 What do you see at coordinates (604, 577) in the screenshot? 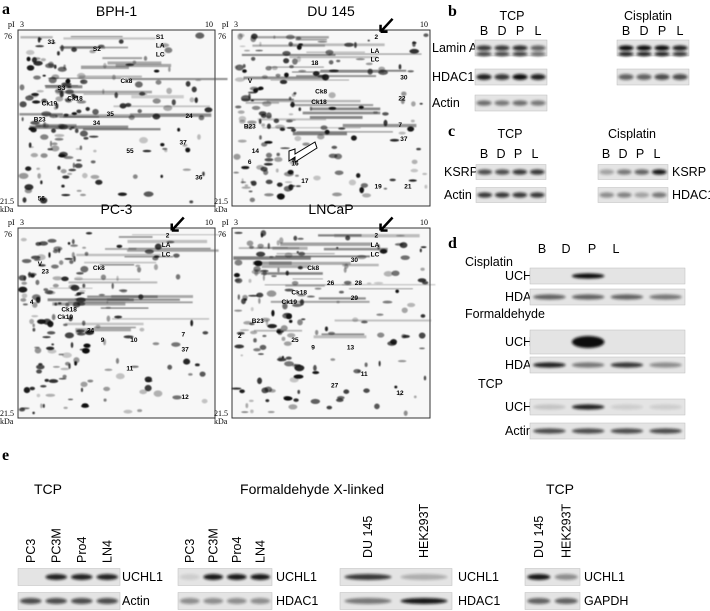
I see `row-label: UCHL1` at bounding box center [604, 577].